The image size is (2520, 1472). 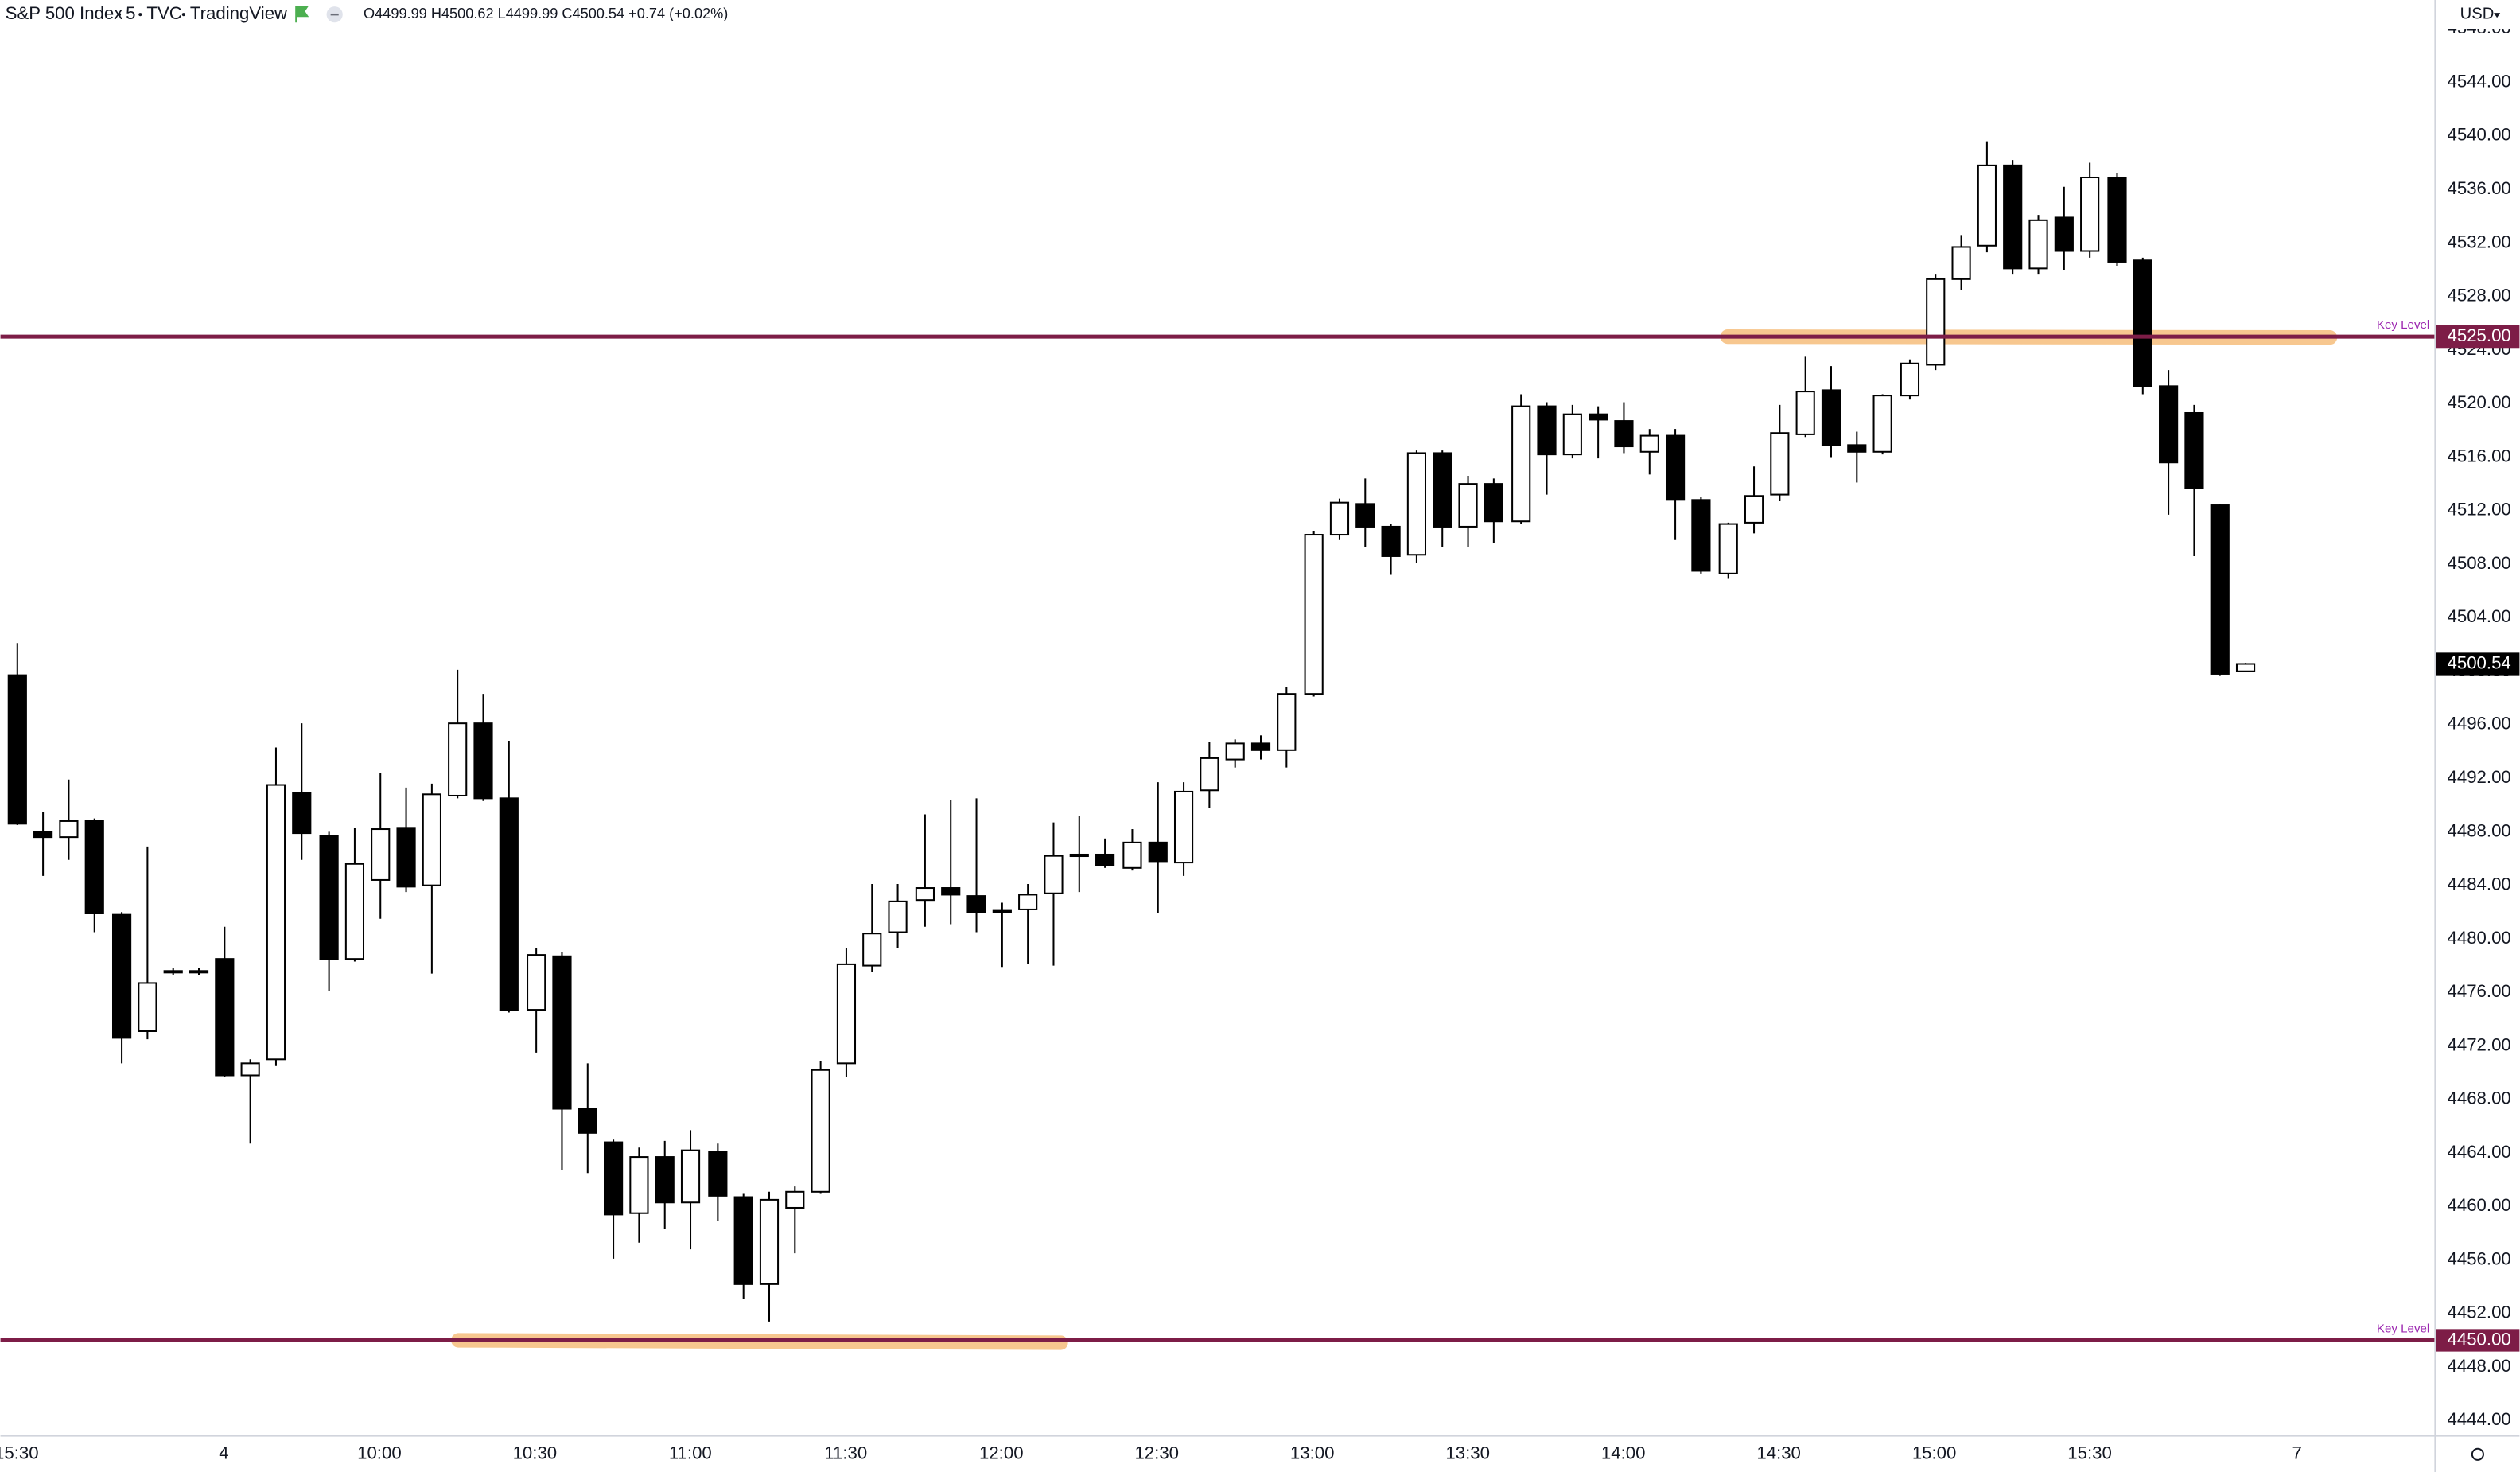 I want to click on y-tick-label: 4508.00, so click(x=2479, y=563).